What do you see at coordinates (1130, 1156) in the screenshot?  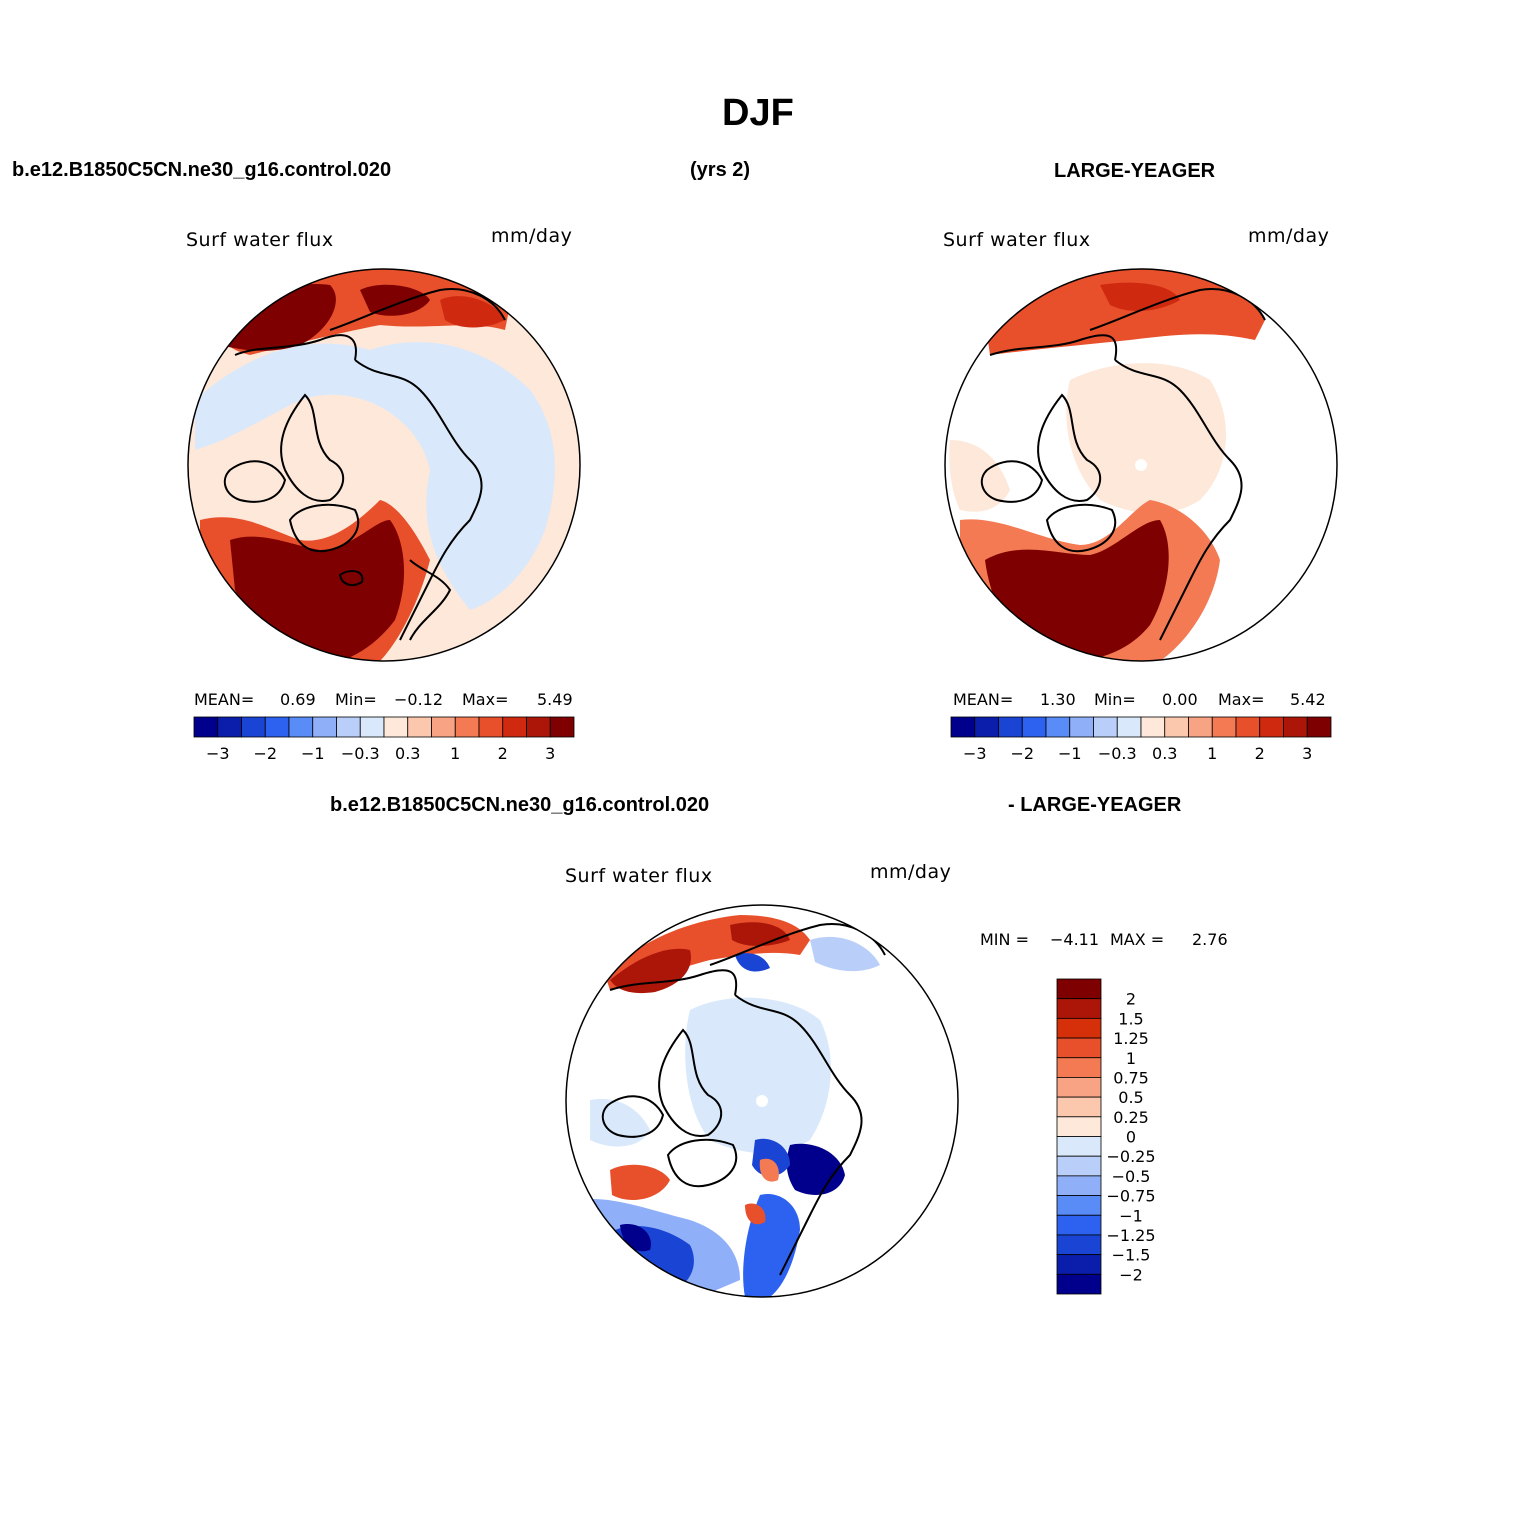 I see `colorbar-difference-tick-label: −0.25` at bounding box center [1130, 1156].